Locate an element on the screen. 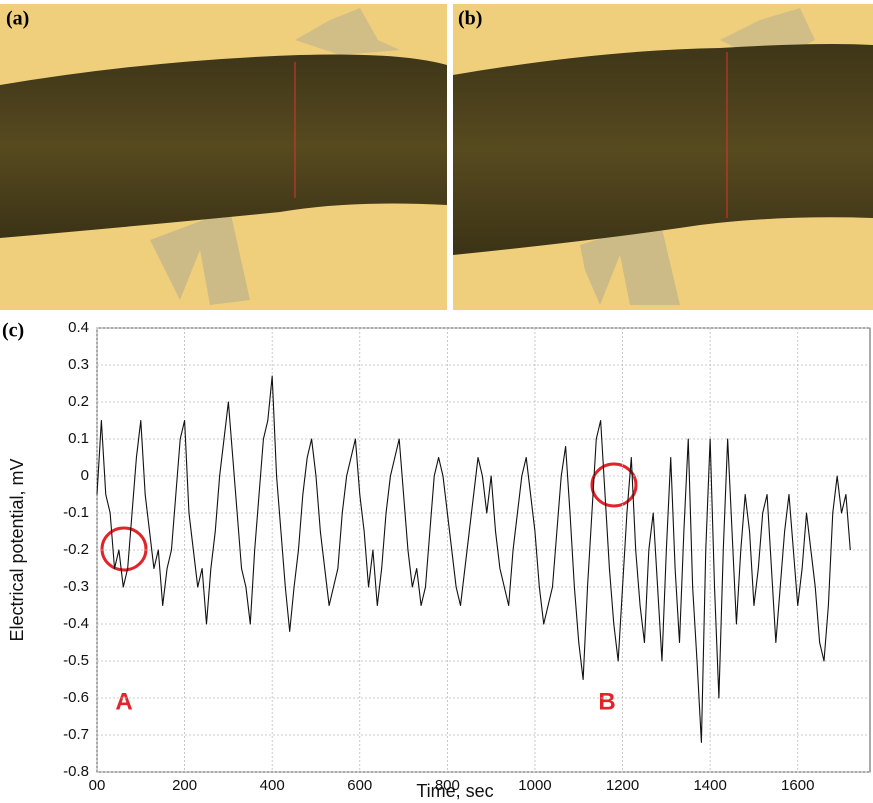 Image resolution: width=873 pixels, height=803 pixels. x-tick-label: 200 is located at coordinates (184, 785).